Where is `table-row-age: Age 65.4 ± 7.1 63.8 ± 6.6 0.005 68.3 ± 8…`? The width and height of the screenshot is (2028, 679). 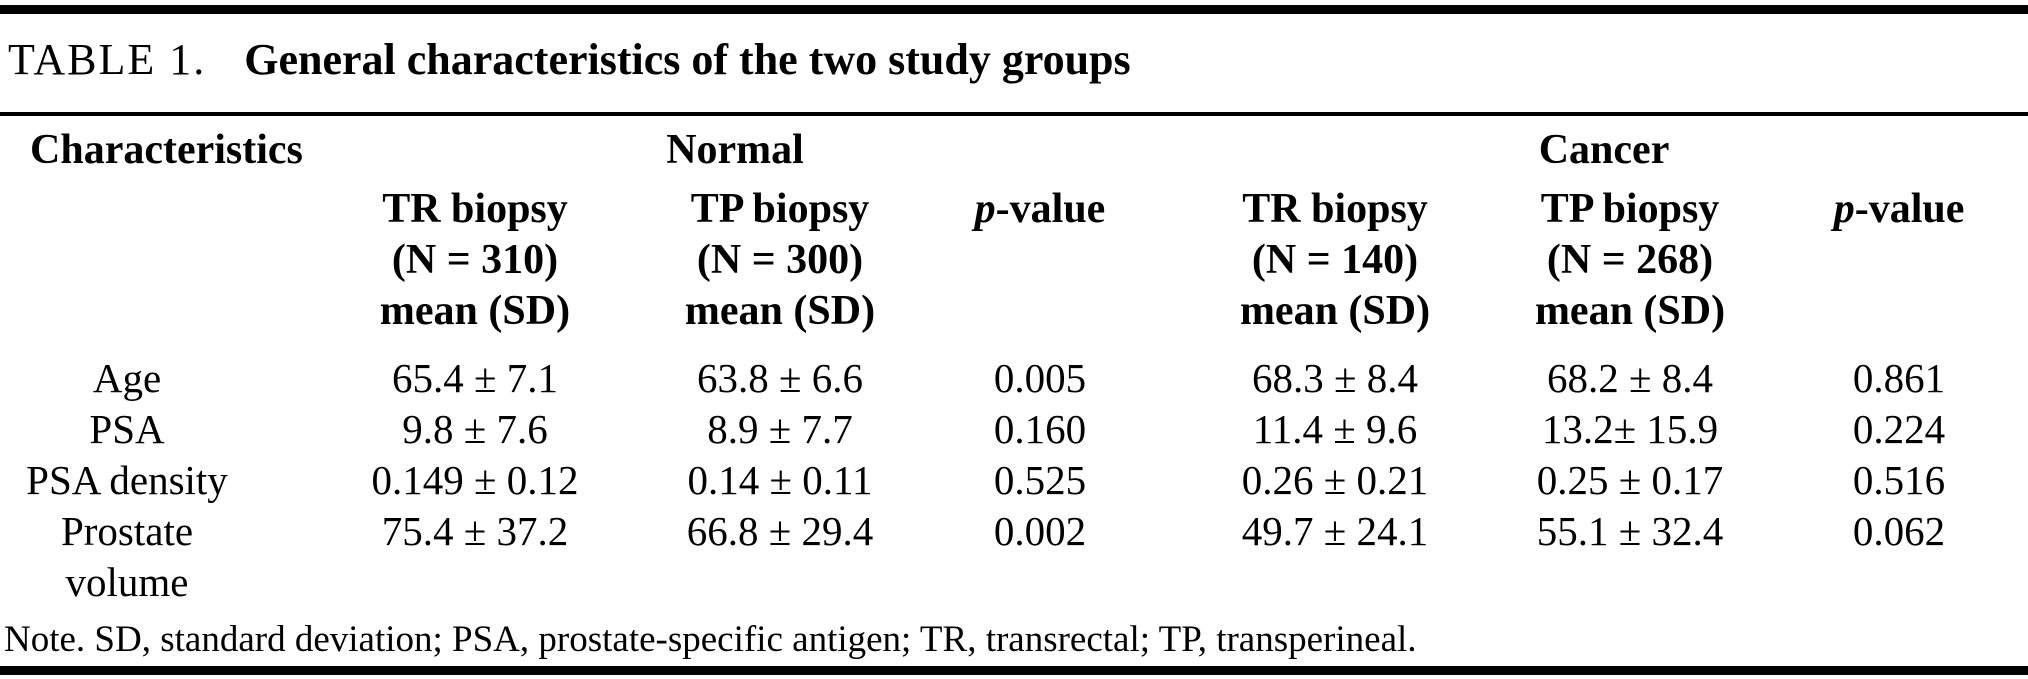 table-row-age: Age 65.4 ± 7.1 63.8 ± 6.6 0.005 68.3 ± 8… is located at coordinates (1014, 378).